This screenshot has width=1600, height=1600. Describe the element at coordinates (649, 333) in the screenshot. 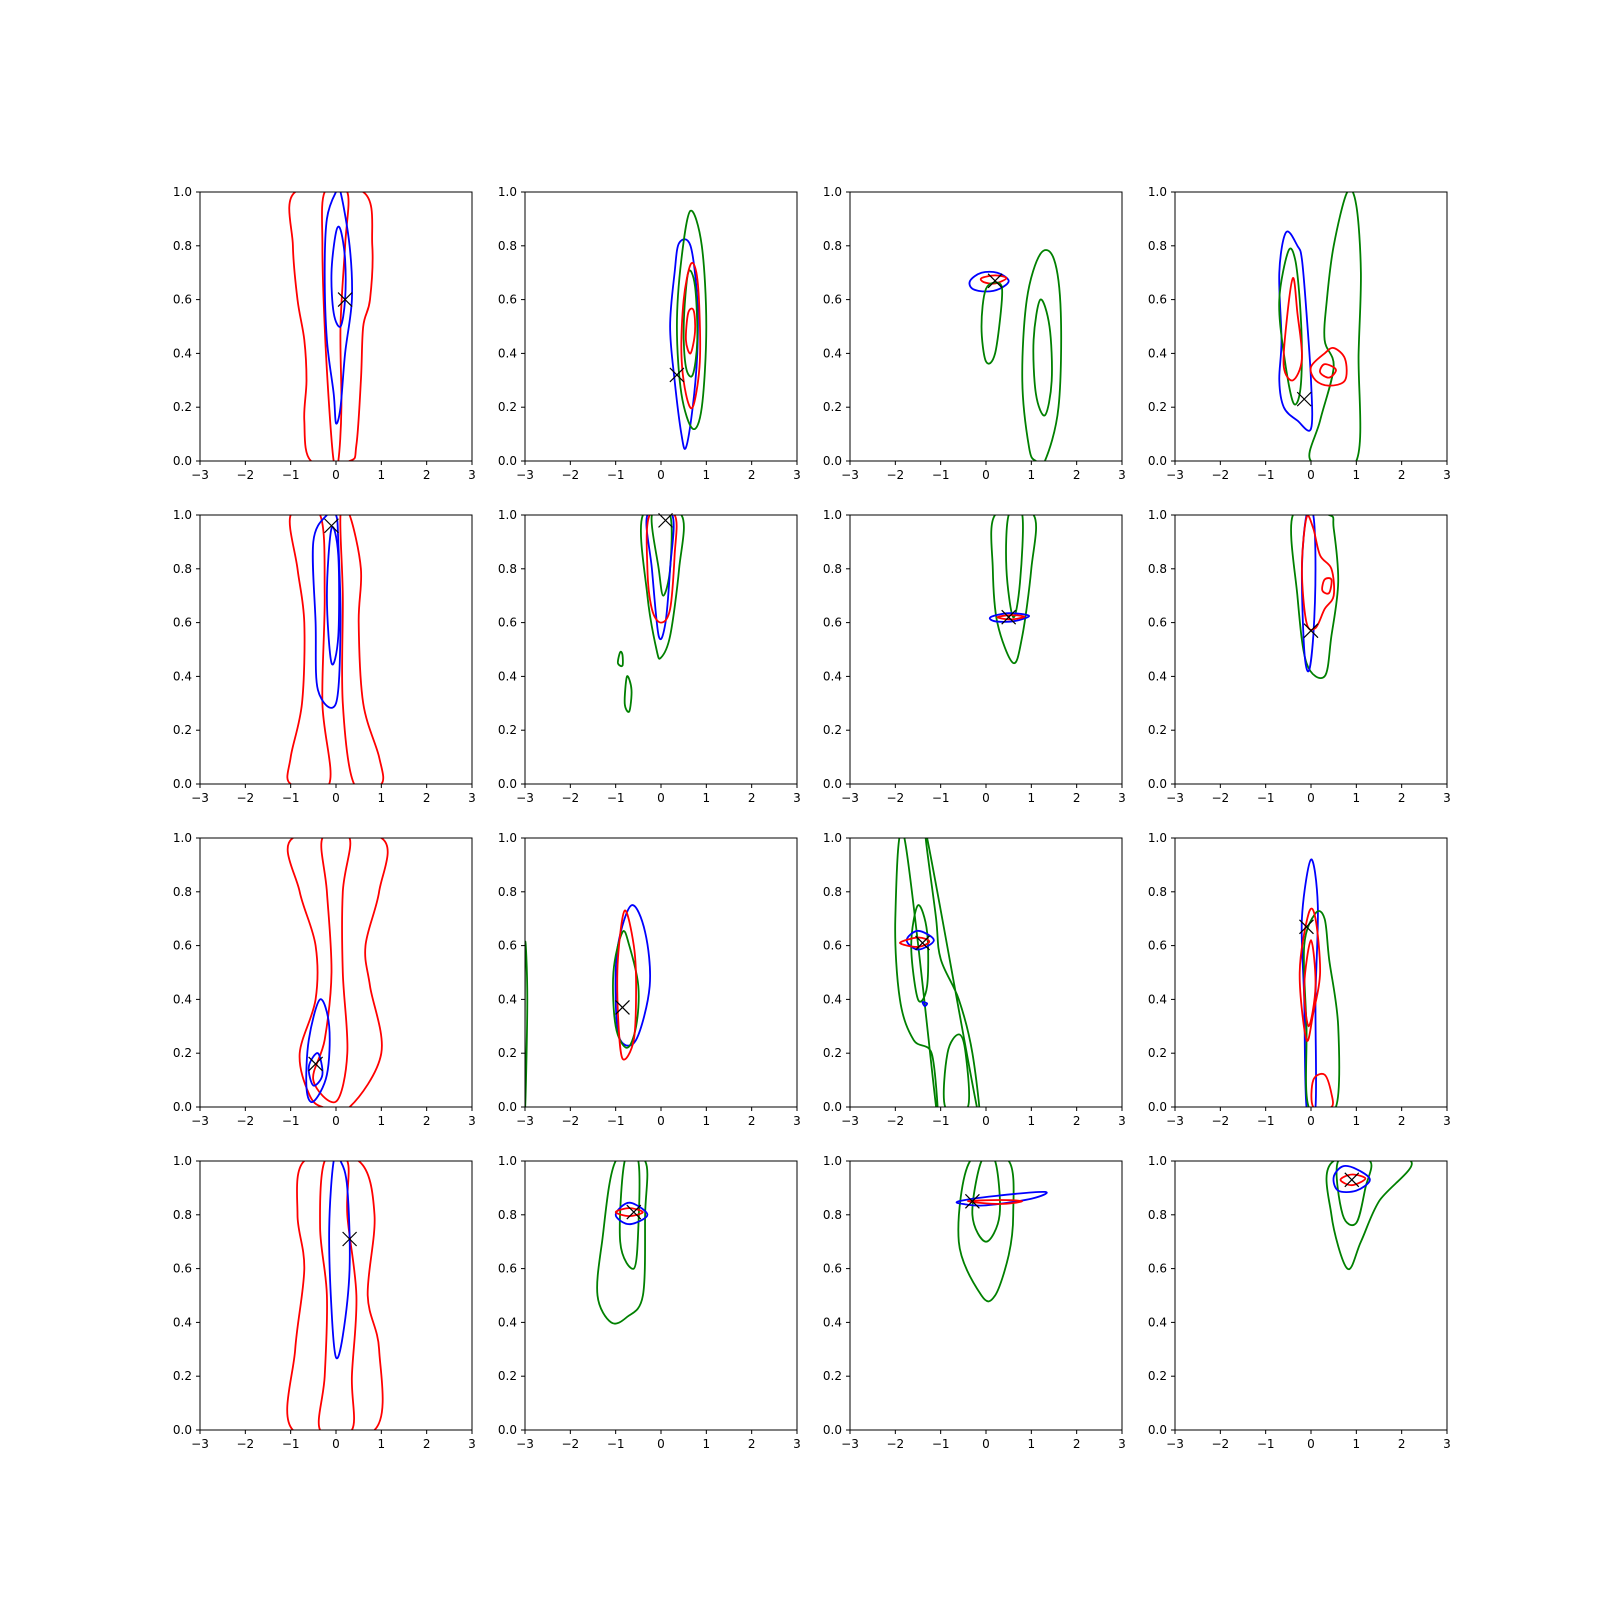

I see `subplot-r1c2: −3 −2 −1 0 1 2 3 0.0 0.2 0.4 0.6 0.8 1.0` at that location.